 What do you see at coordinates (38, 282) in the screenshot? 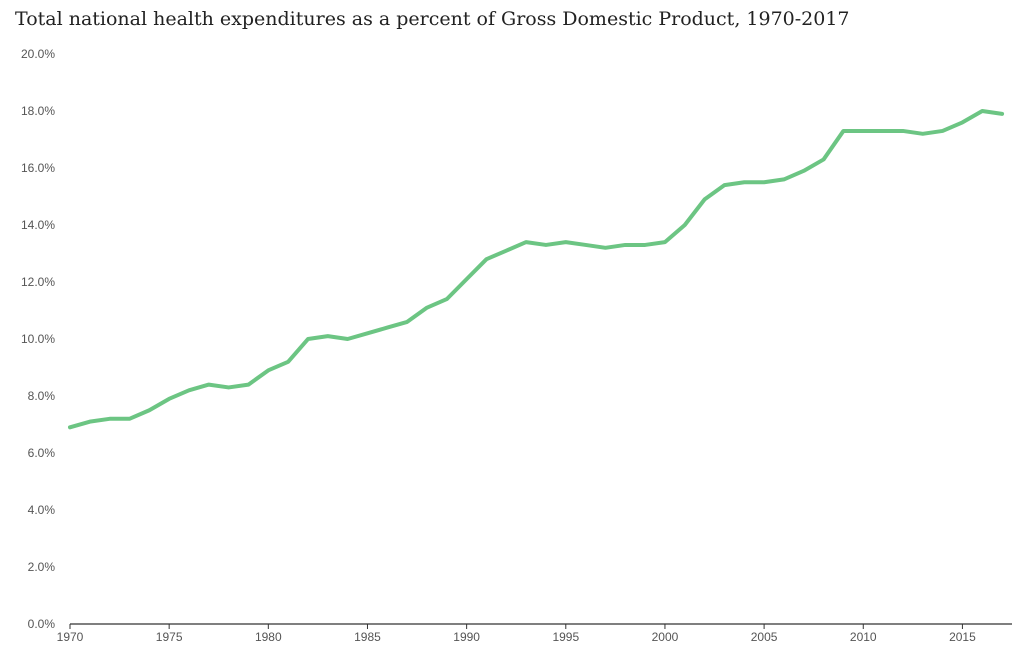
I see `y-tick-label: 12.0%` at bounding box center [38, 282].